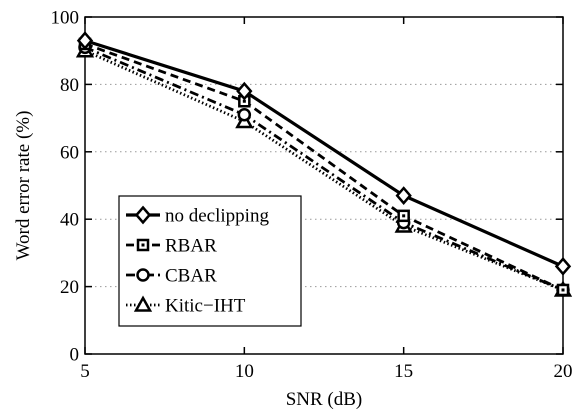 The height and width of the screenshot is (411, 580). What do you see at coordinates (69, 220) in the screenshot?
I see `y-tick-label: 40` at bounding box center [69, 220].